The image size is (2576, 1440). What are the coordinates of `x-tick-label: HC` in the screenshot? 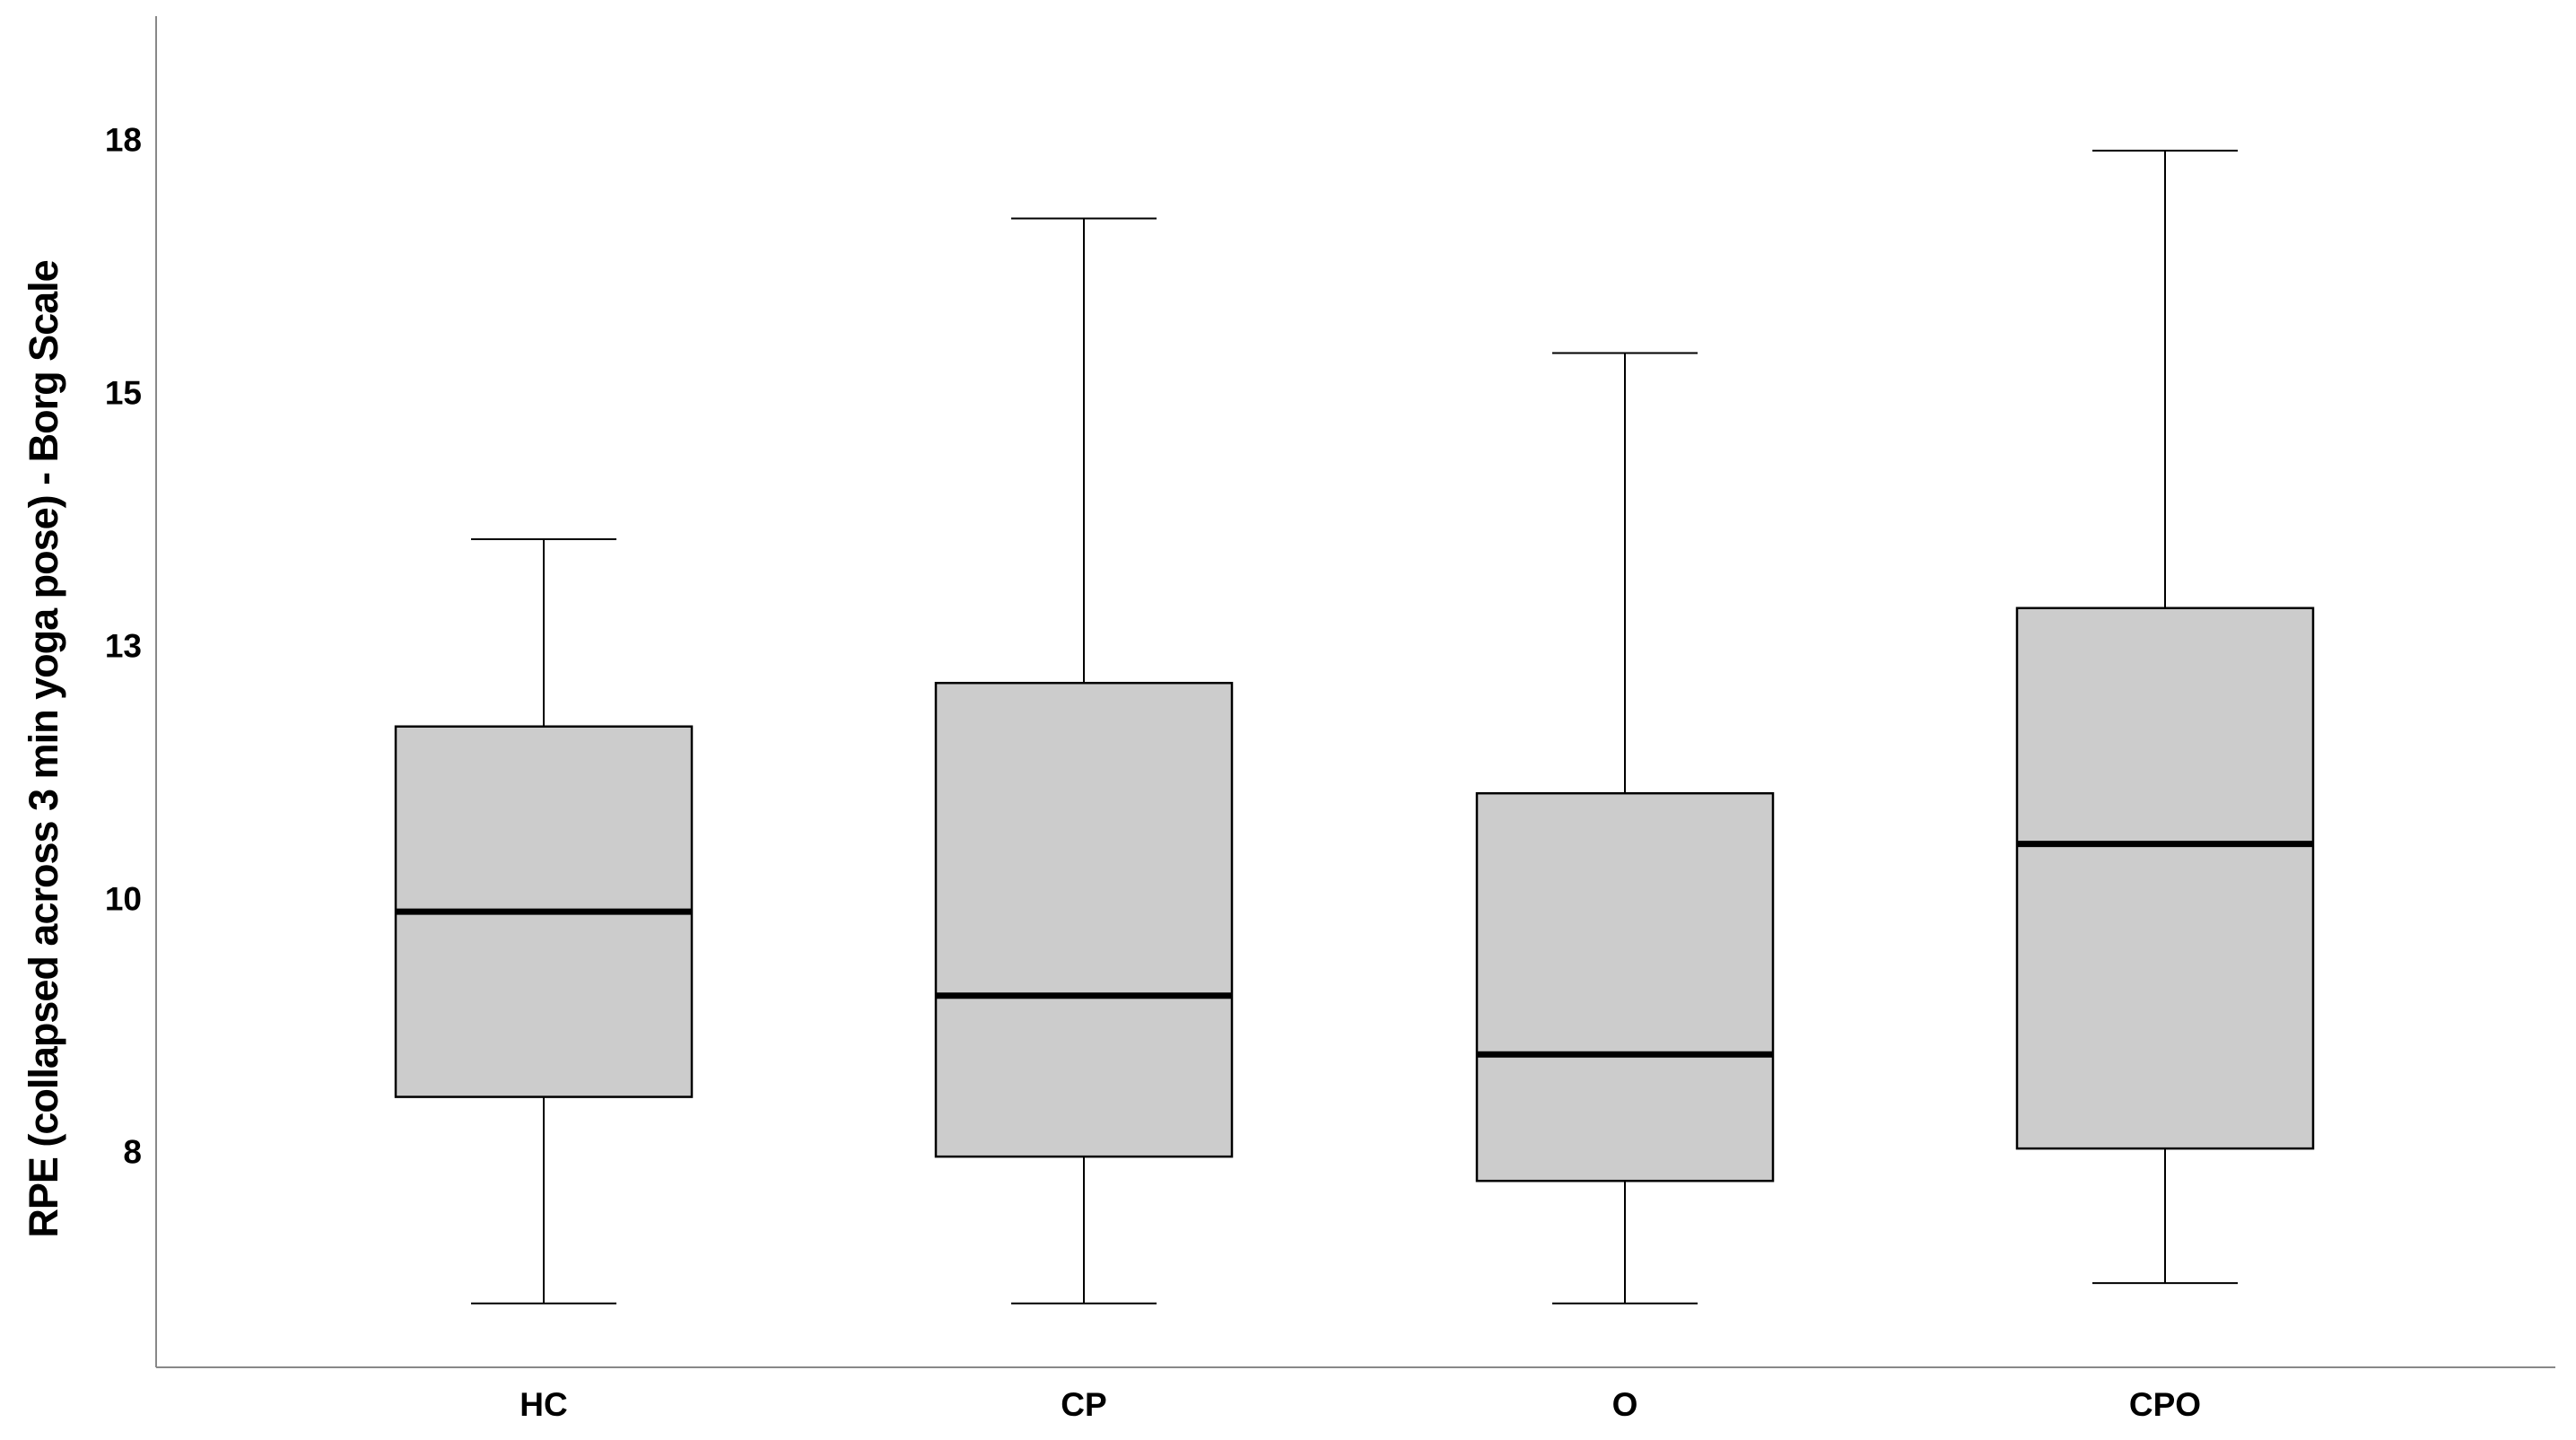 It's located at (543, 1404).